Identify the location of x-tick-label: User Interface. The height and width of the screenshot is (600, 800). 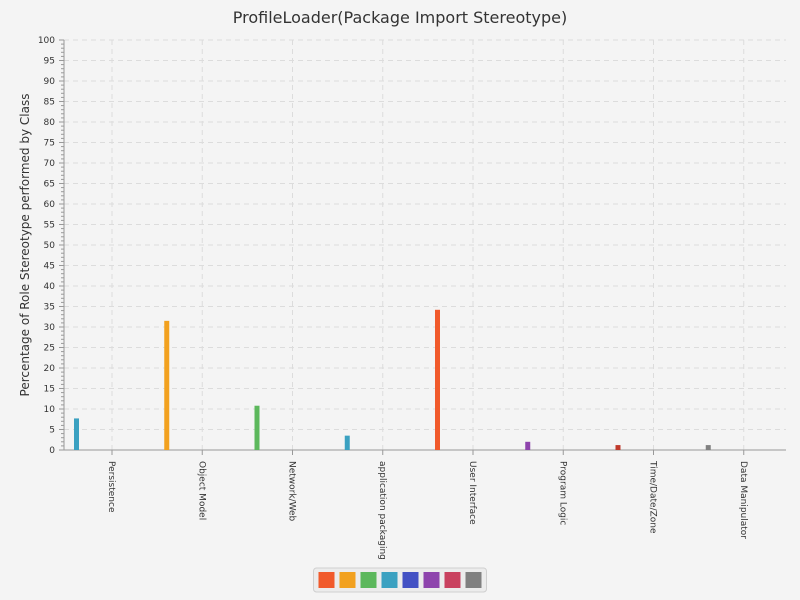
(472, 493).